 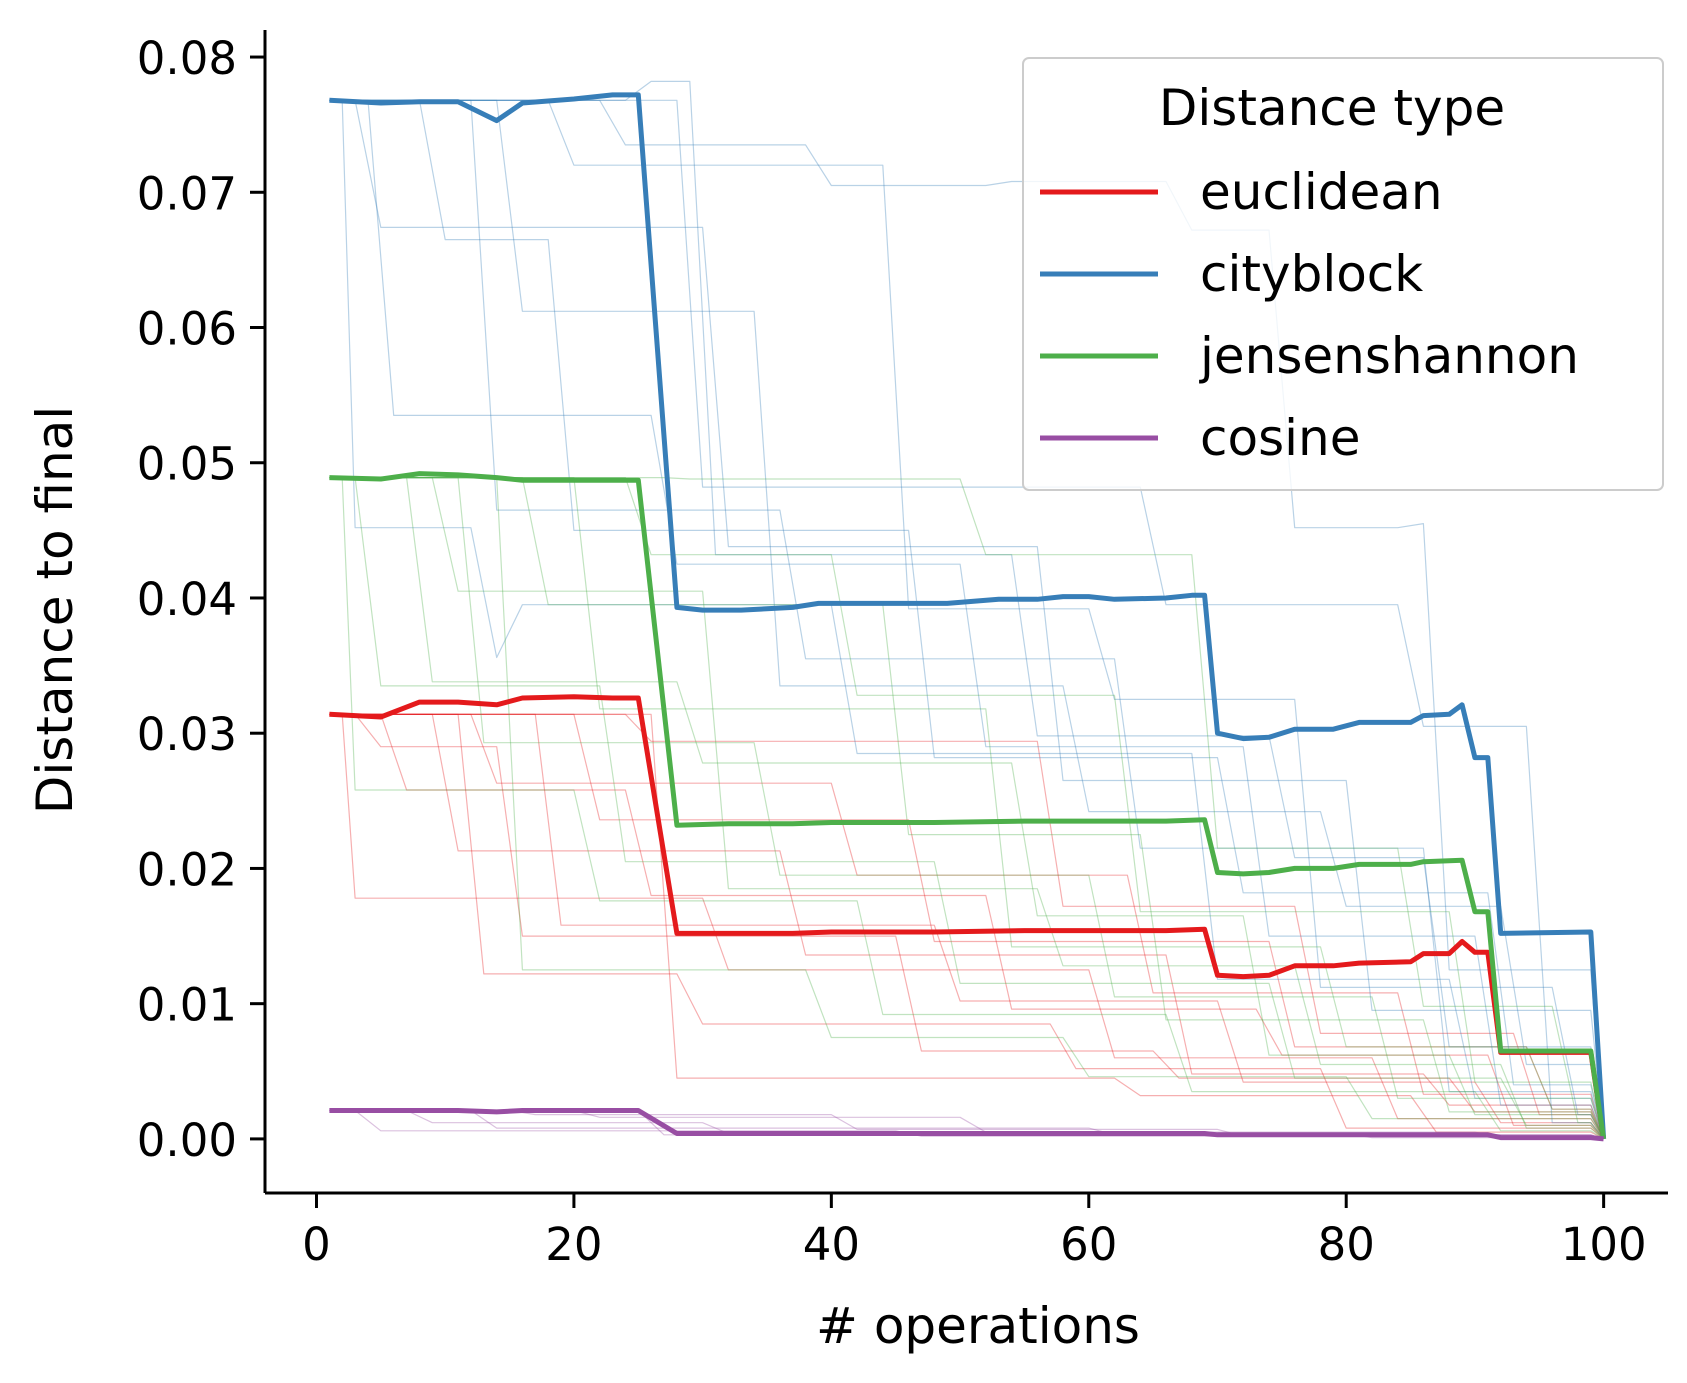 What do you see at coordinates (1280, 438) in the screenshot?
I see `legend-label-cosine: cosine` at bounding box center [1280, 438].